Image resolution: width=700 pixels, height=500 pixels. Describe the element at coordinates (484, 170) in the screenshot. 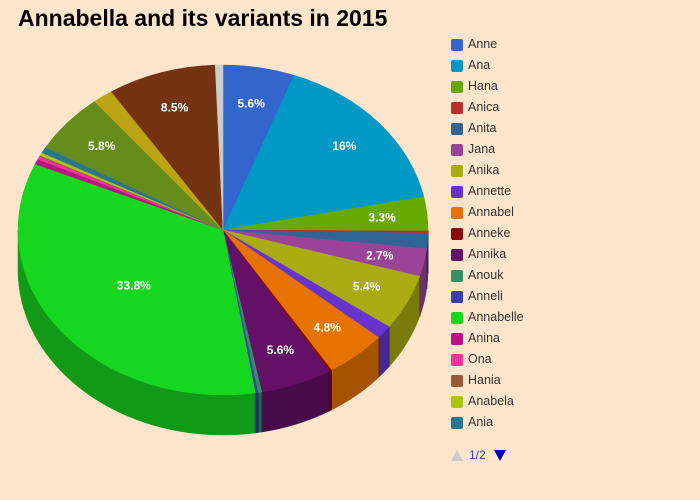

I see `legend-label: Anika` at that location.